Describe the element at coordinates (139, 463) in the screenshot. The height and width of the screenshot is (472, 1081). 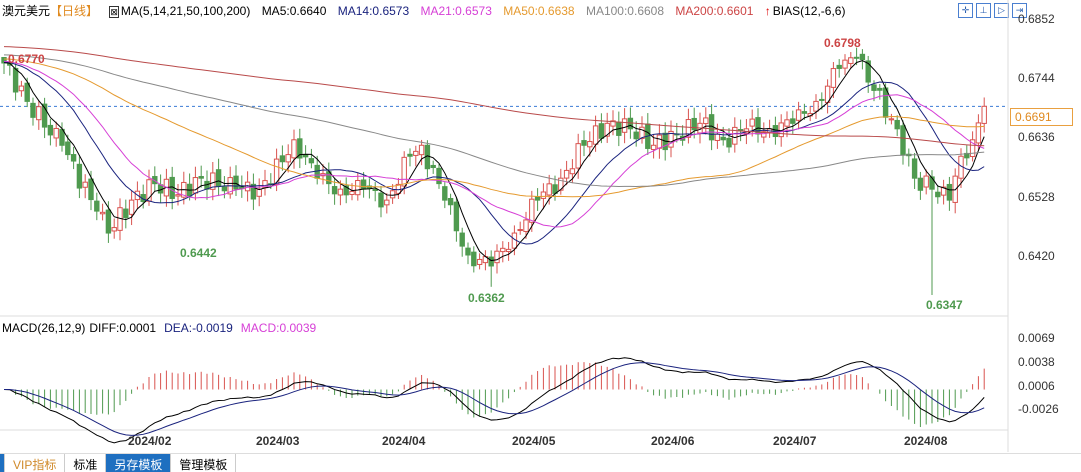
I see `tab-save-template: 另存模板` at that location.